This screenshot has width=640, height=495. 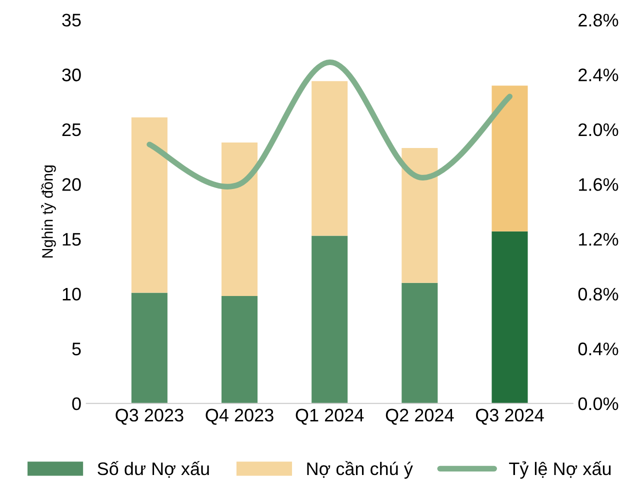 What do you see at coordinates (598, 349) in the screenshot?
I see `y2-tick-label: 0.4%` at bounding box center [598, 349].